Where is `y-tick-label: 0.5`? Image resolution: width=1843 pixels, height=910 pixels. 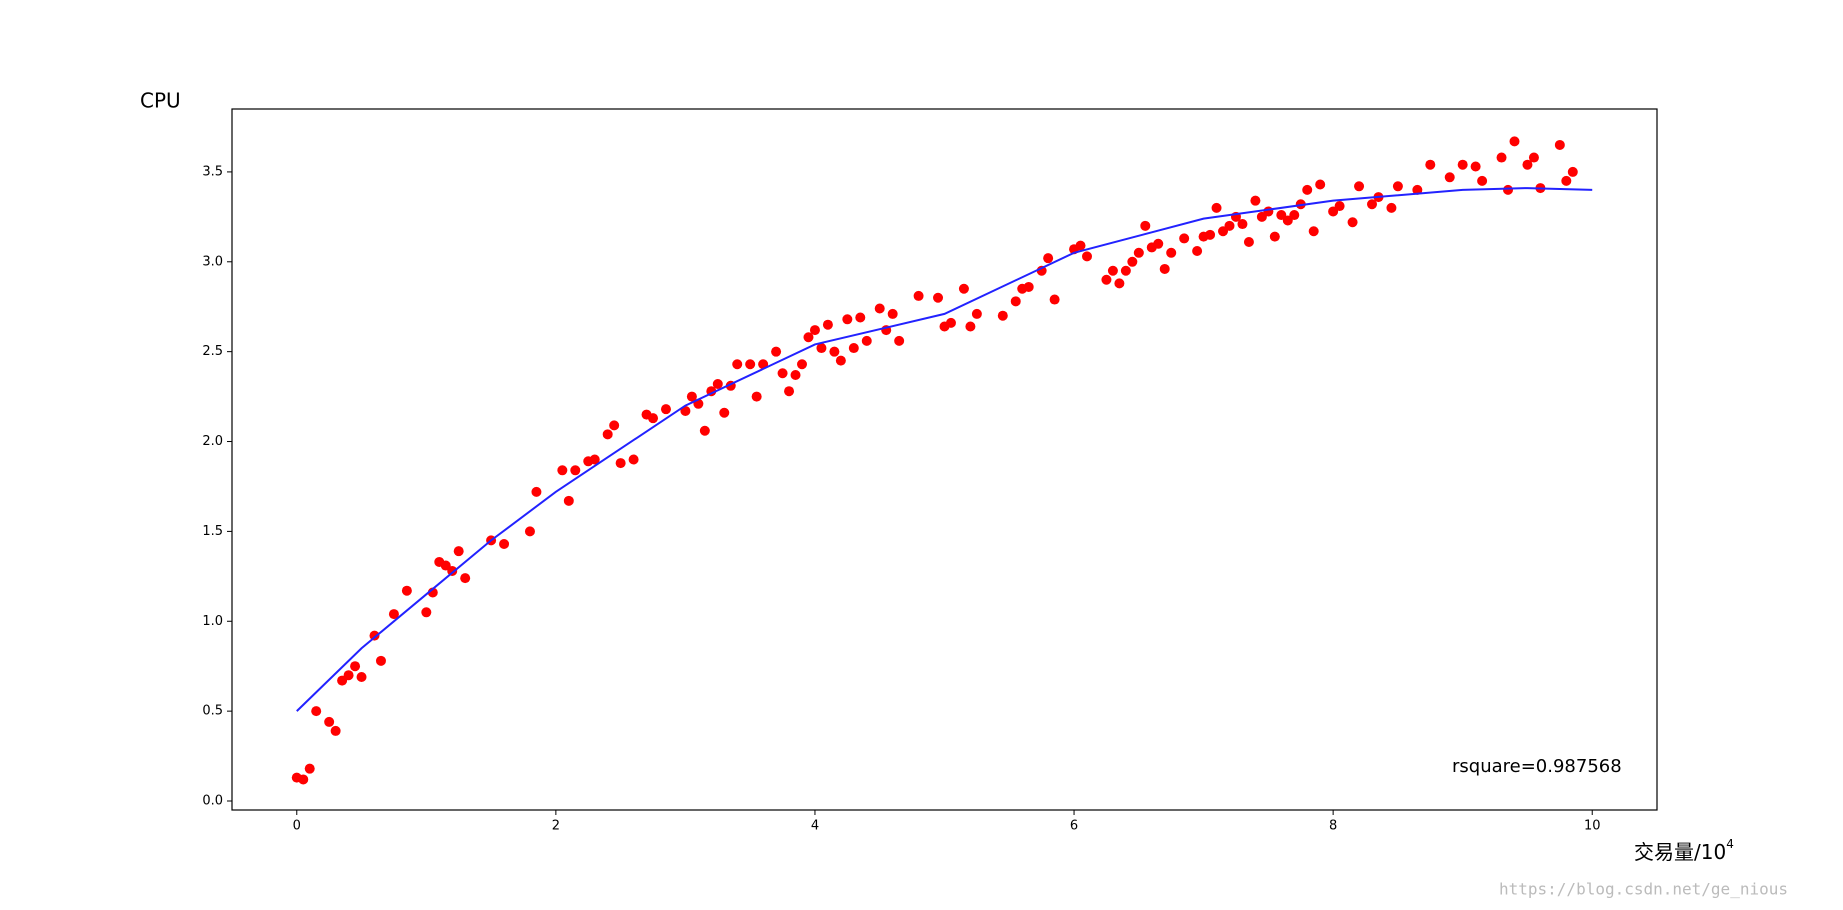 y-tick-label: 0.5 is located at coordinates (212, 711).